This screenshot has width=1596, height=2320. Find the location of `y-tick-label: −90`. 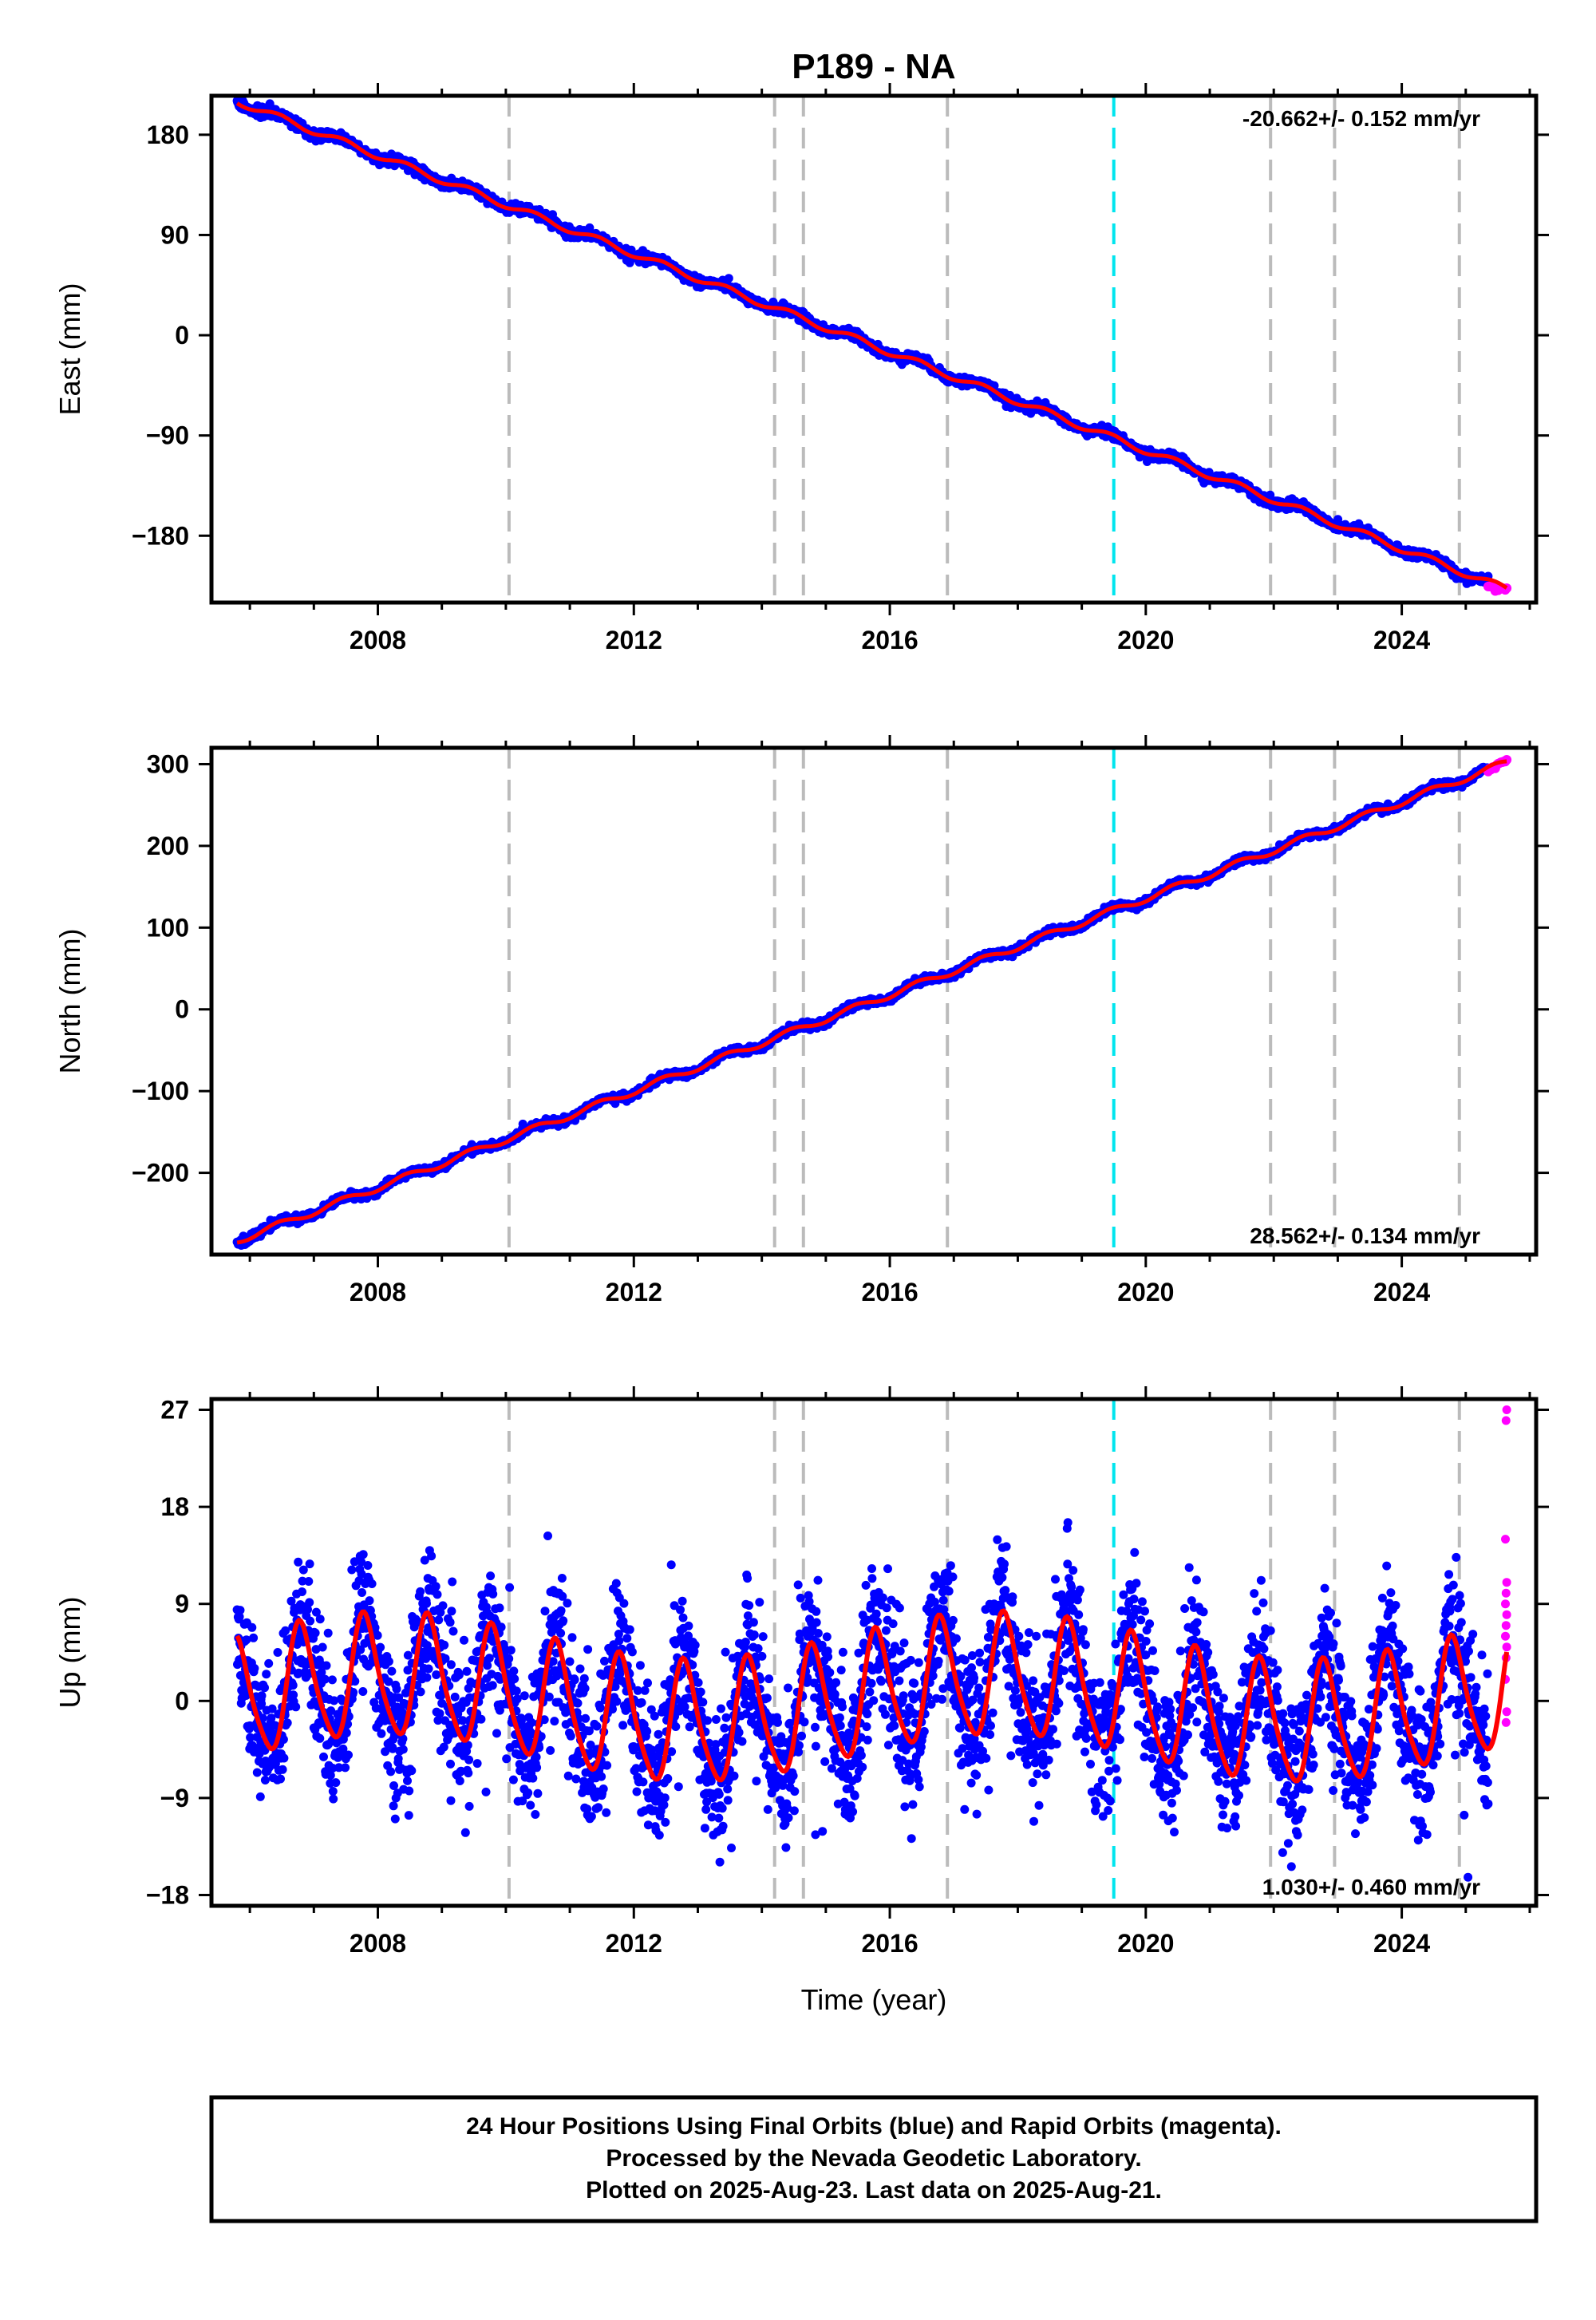

y-tick-label: −90 is located at coordinates (167, 436).